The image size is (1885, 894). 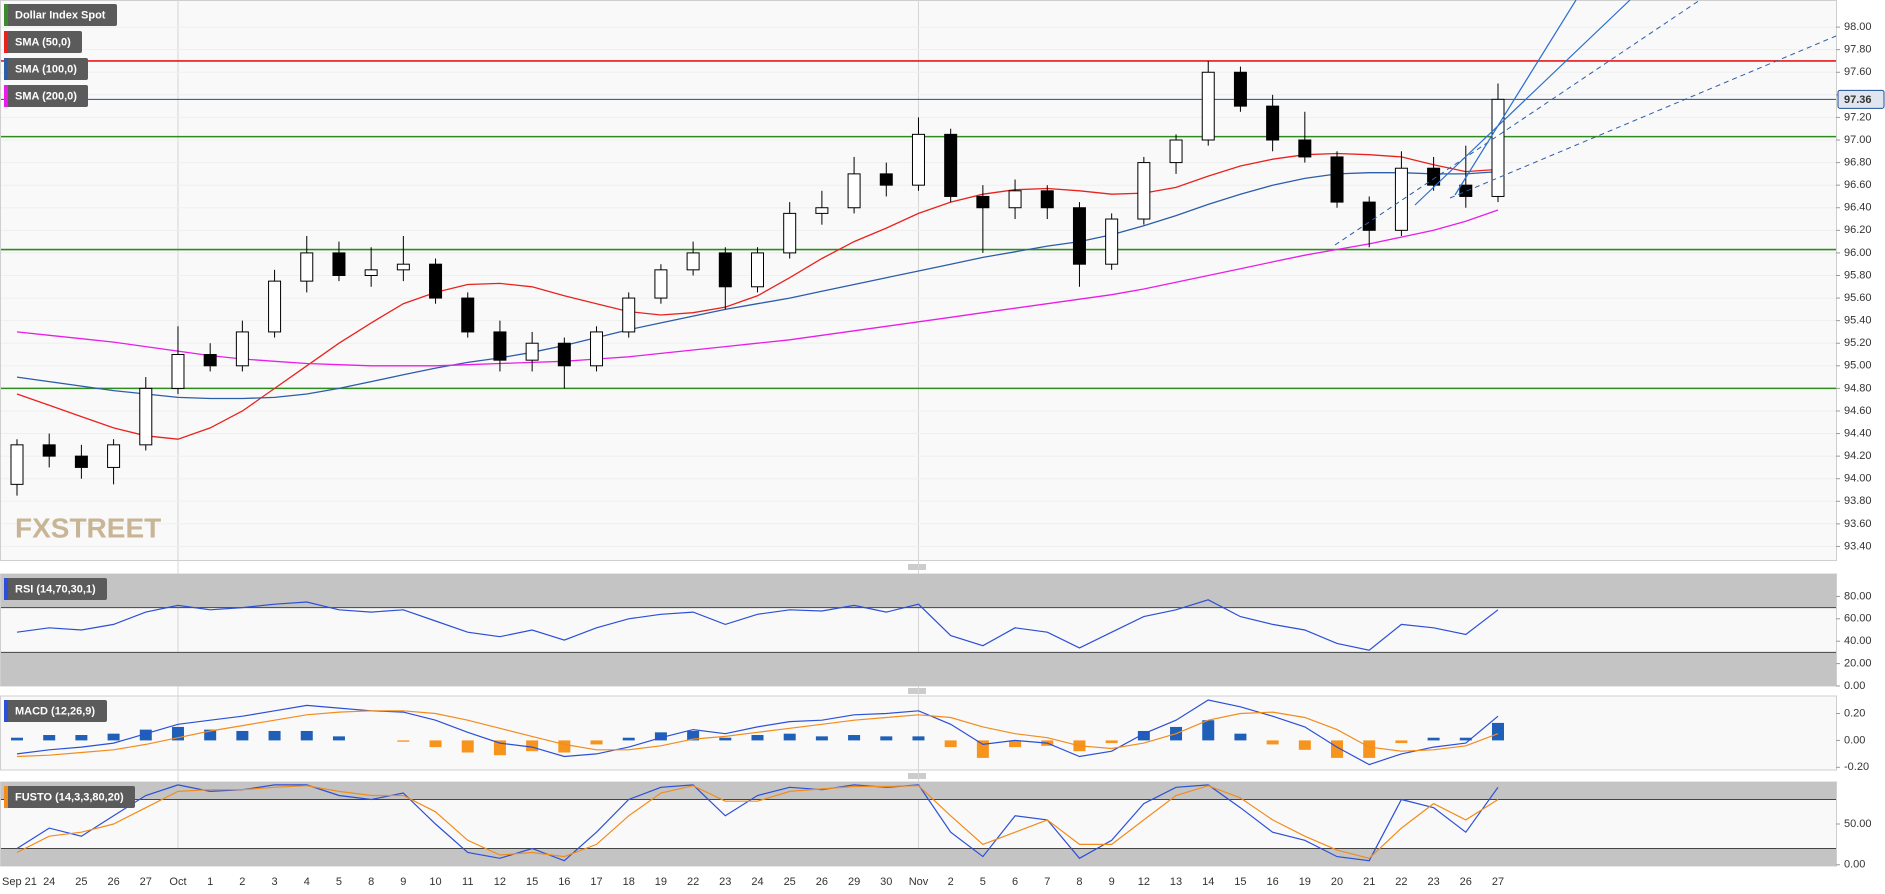 What do you see at coordinates (1858, 27) in the screenshot?
I see `y-tick-label: 98.00` at bounding box center [1858, 27].